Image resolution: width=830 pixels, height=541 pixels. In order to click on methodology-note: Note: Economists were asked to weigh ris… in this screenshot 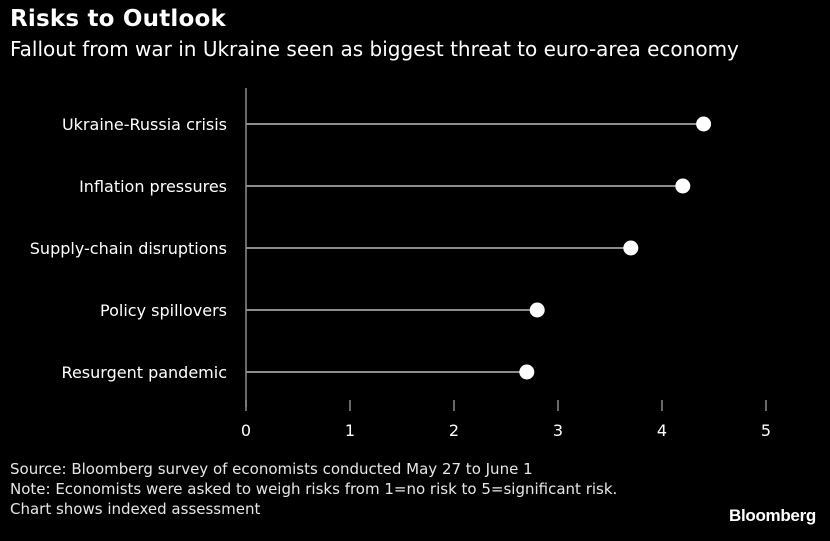, I will do `click(314, 489)`.